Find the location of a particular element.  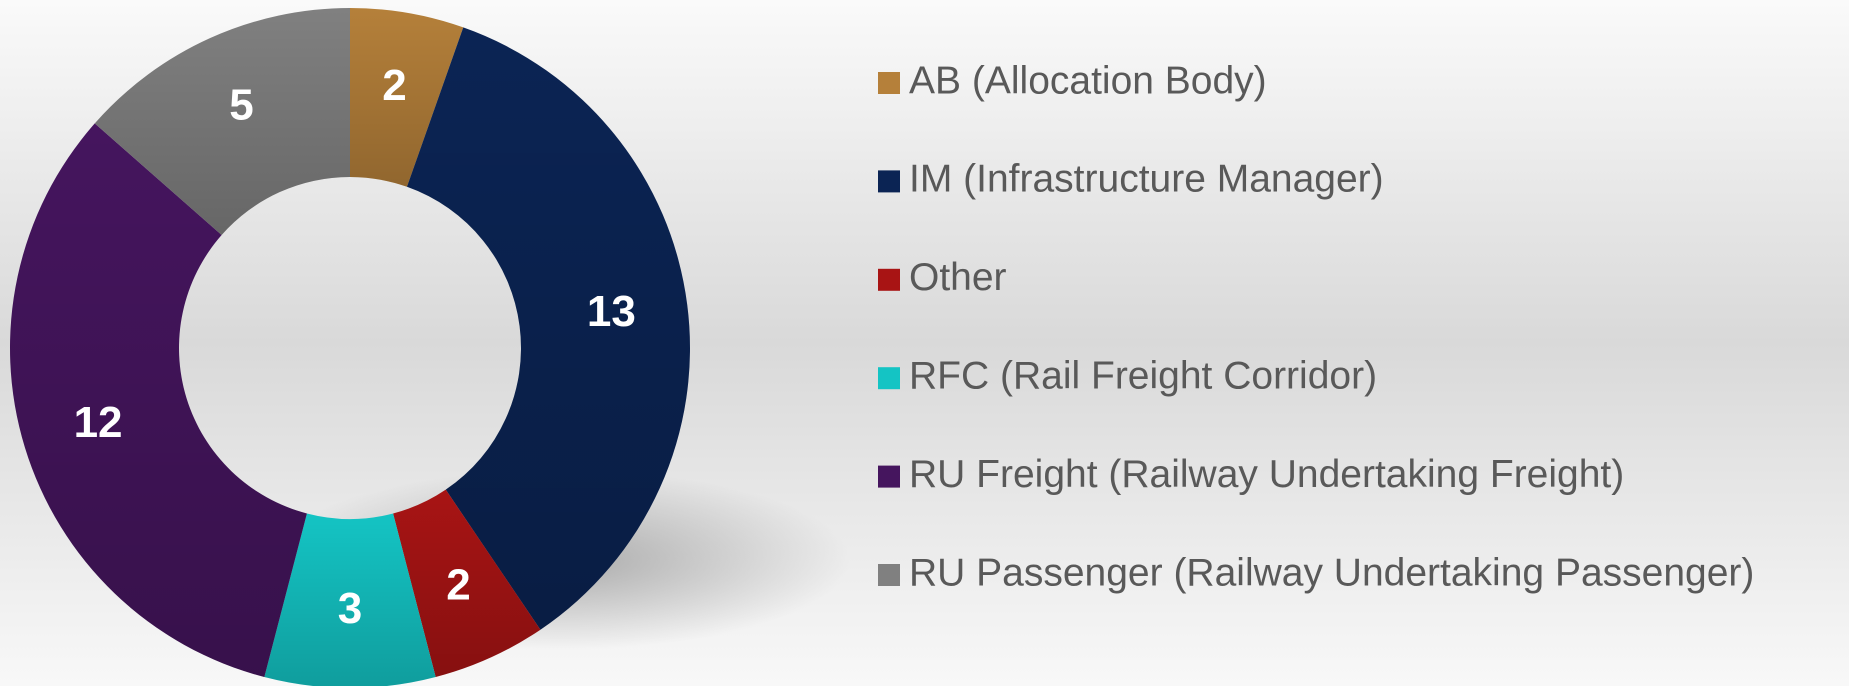

legend-label: RU Freight (Railway Undertaking Freight) is located at coordinates (1266, 474).